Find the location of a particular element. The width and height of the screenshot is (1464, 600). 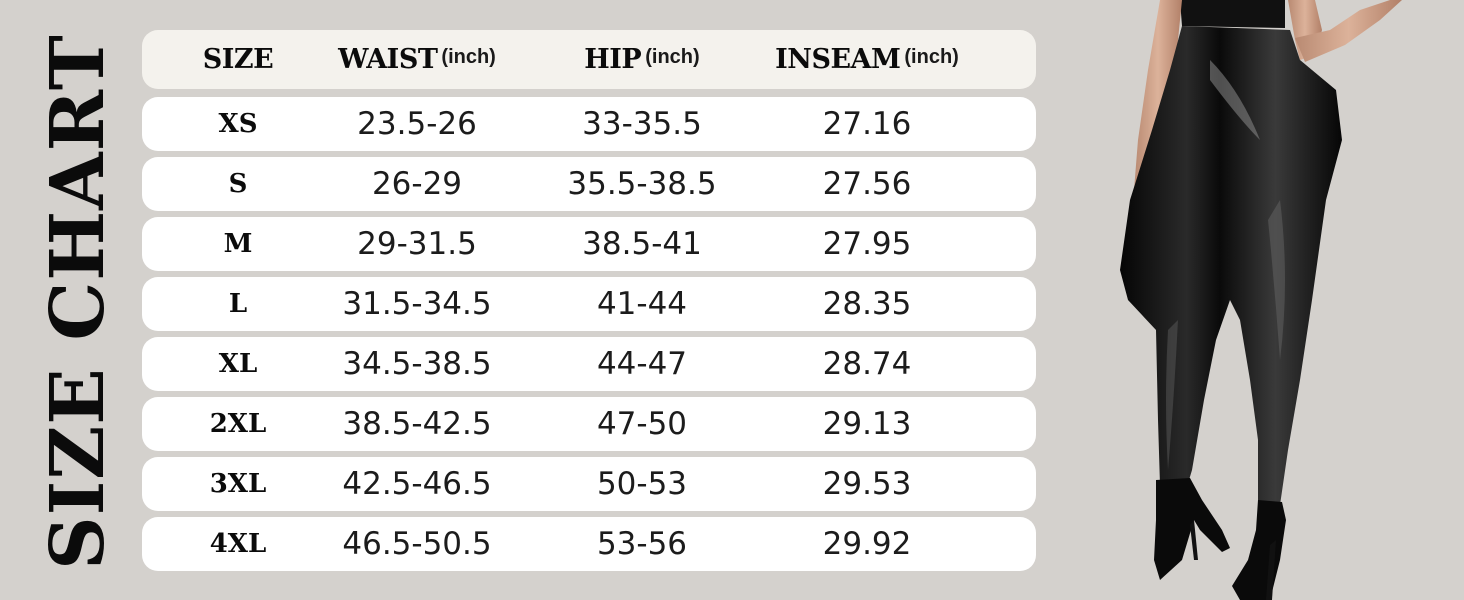

table-header-row: SIZE WAIST (inch) HIP (inch) INSEAM (inch) is located at coordinates (589, 59).